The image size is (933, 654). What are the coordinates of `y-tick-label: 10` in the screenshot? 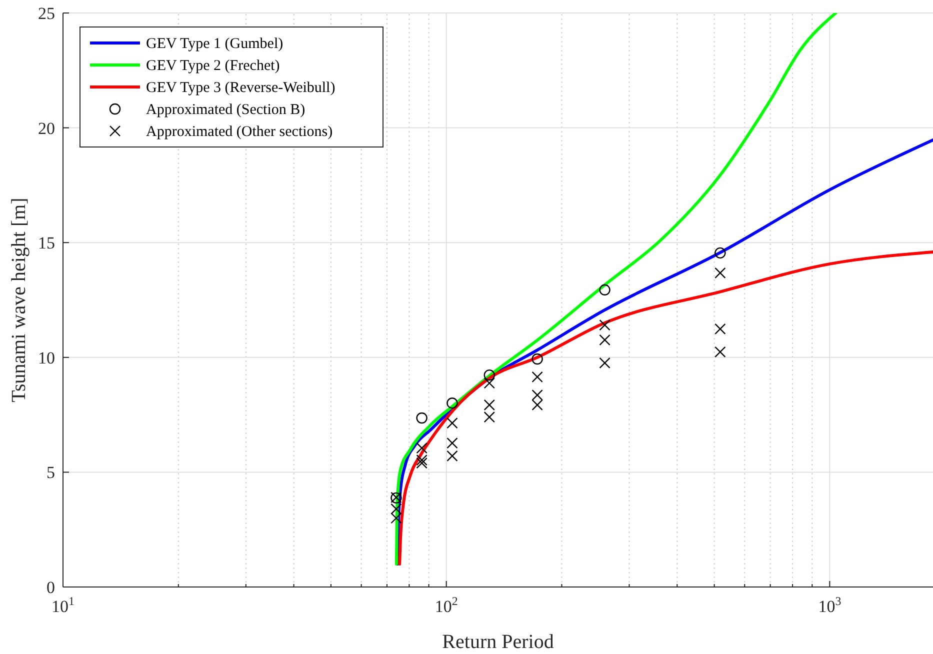 It's located at (46, 358).